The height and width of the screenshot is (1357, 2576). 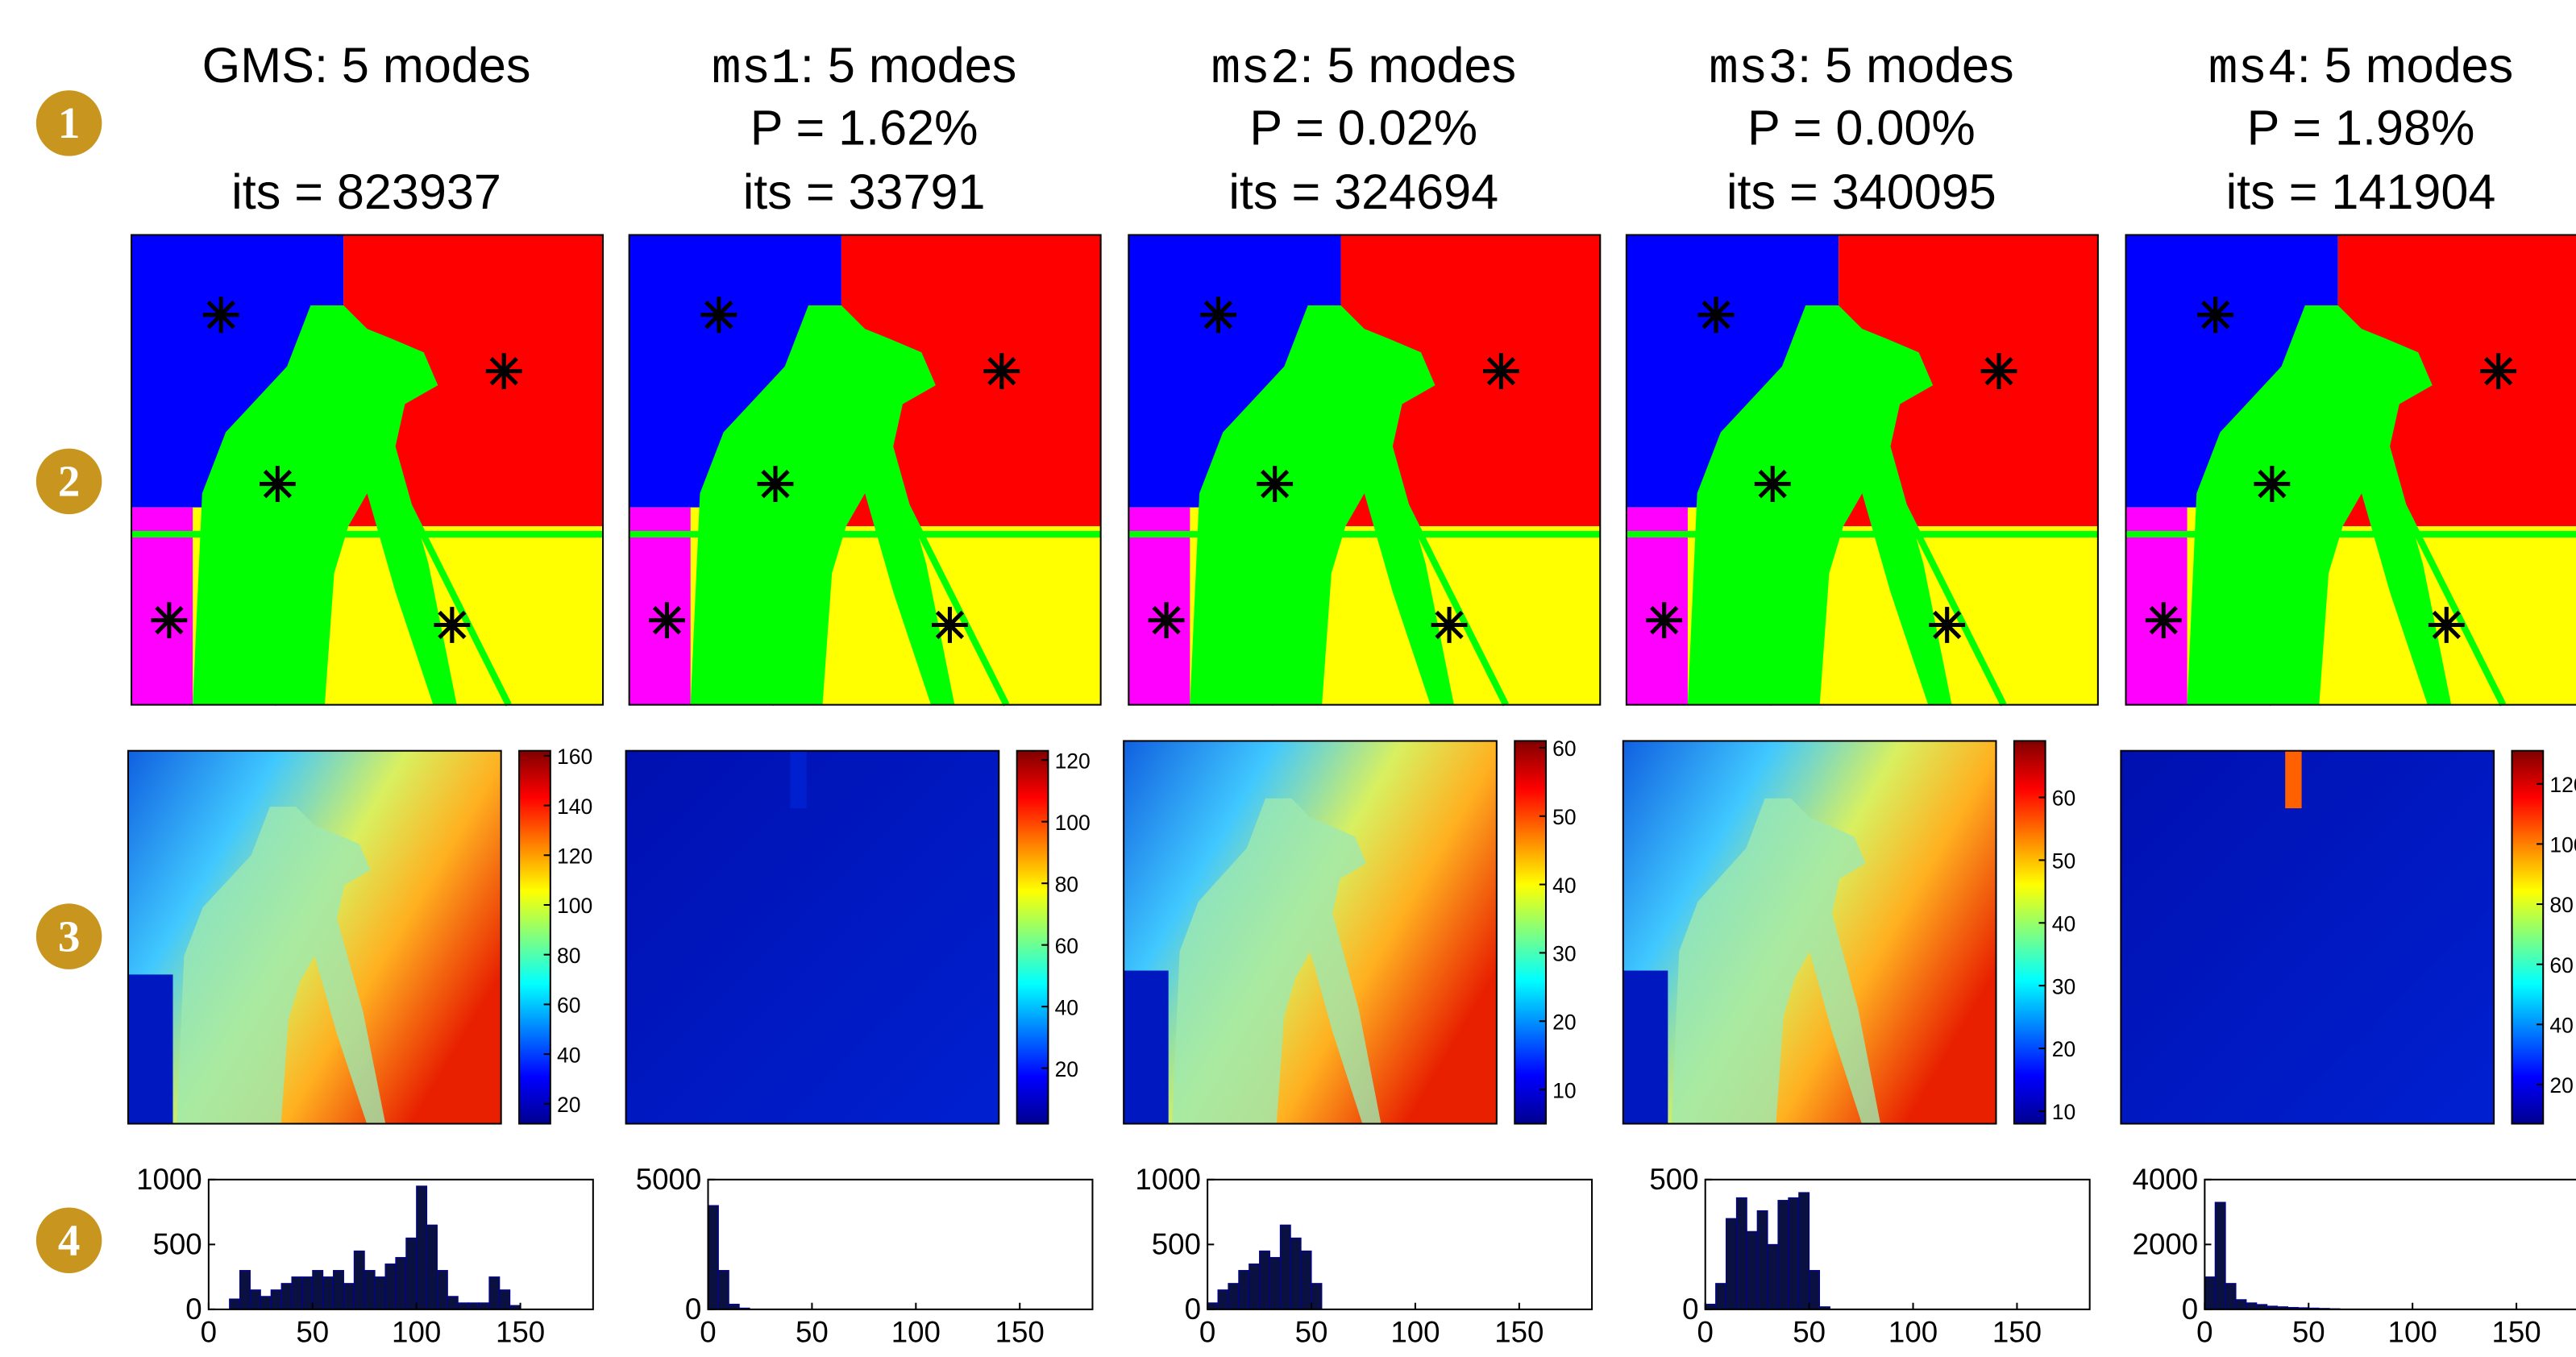 What do you see at coordinates (2361, 191) in the screenshot?
I see `iterations: its = 141904` at bounding box center [2361, 191].